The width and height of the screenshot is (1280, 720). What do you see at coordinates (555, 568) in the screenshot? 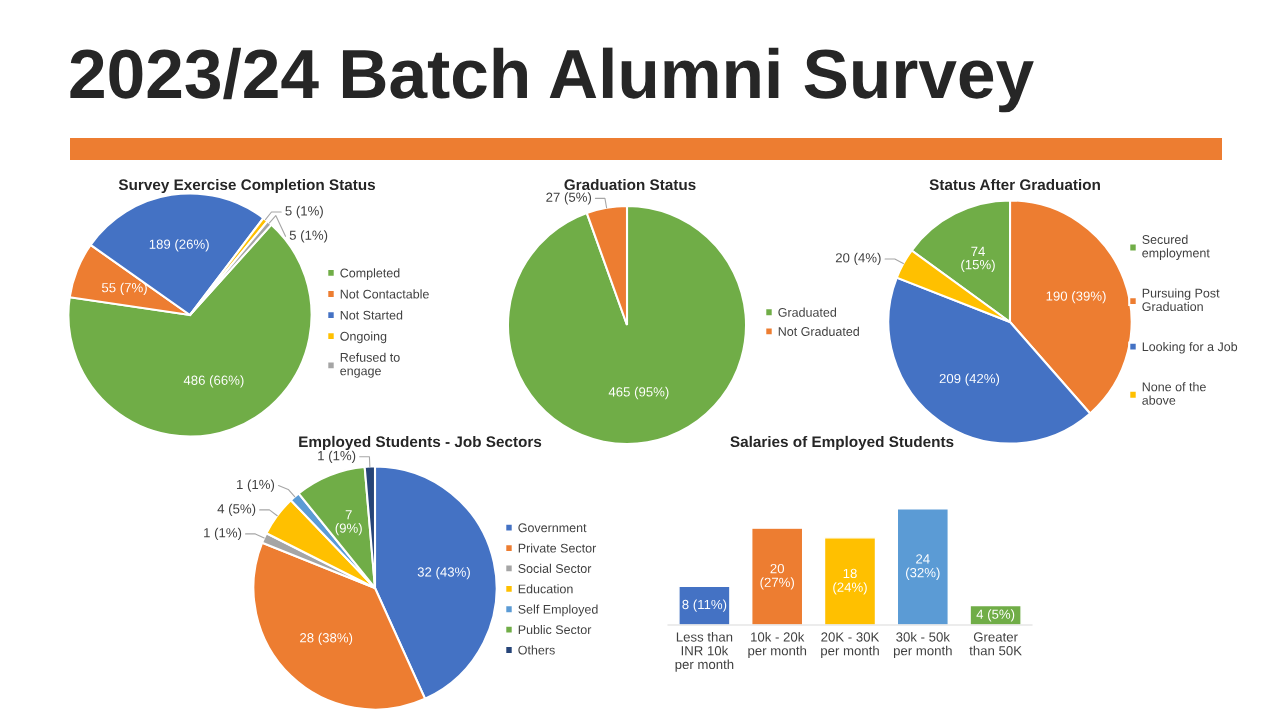
I see `legend-label: Social Sector` at bounding box center [555, 568].